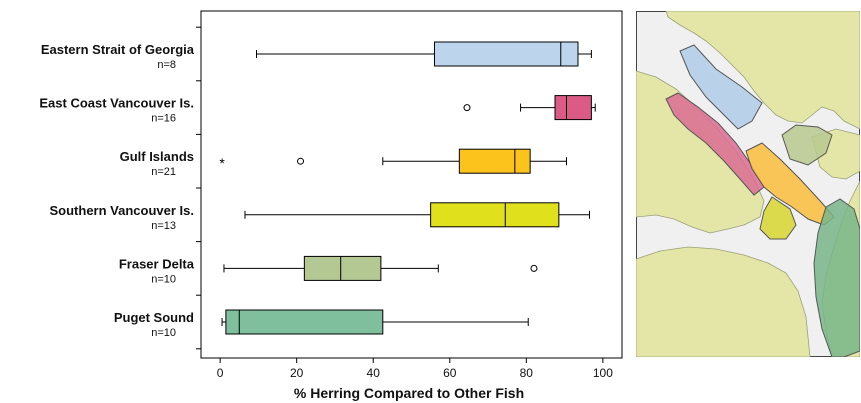 The image size is (861, 403). What do you see at coordinates (122, 210) in the screenshot?
I see `region-label: Southern Vancouver Is.` at bounding box center [122, 210].